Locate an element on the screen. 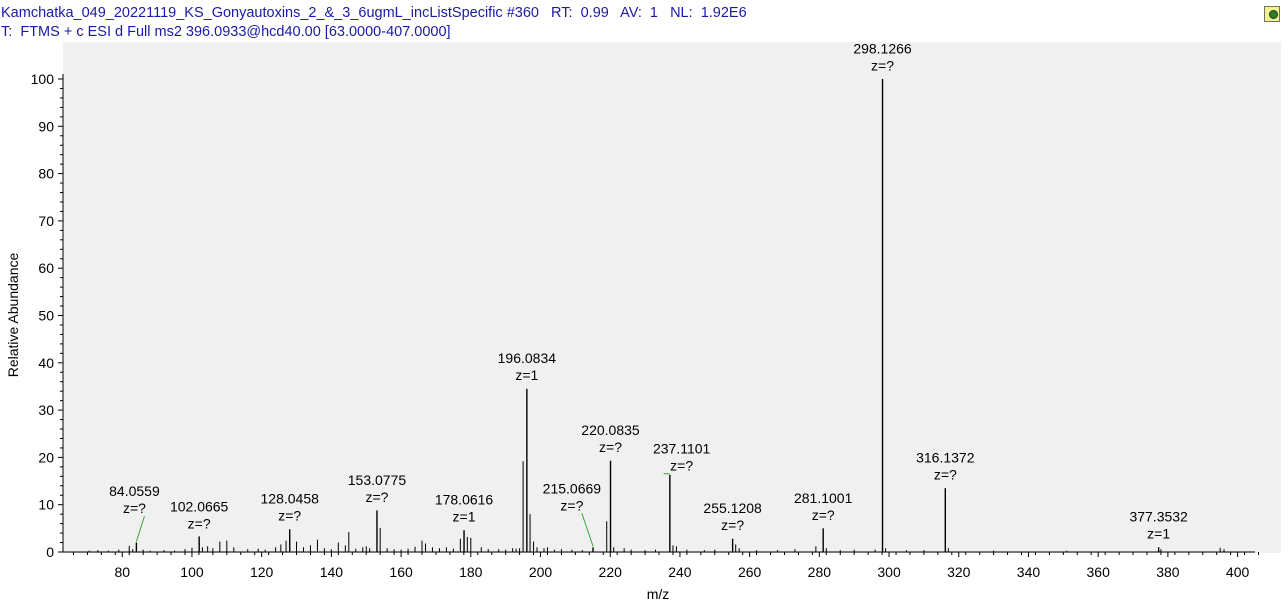  x-tick-label: 260 is located at coordinates (750, 572).